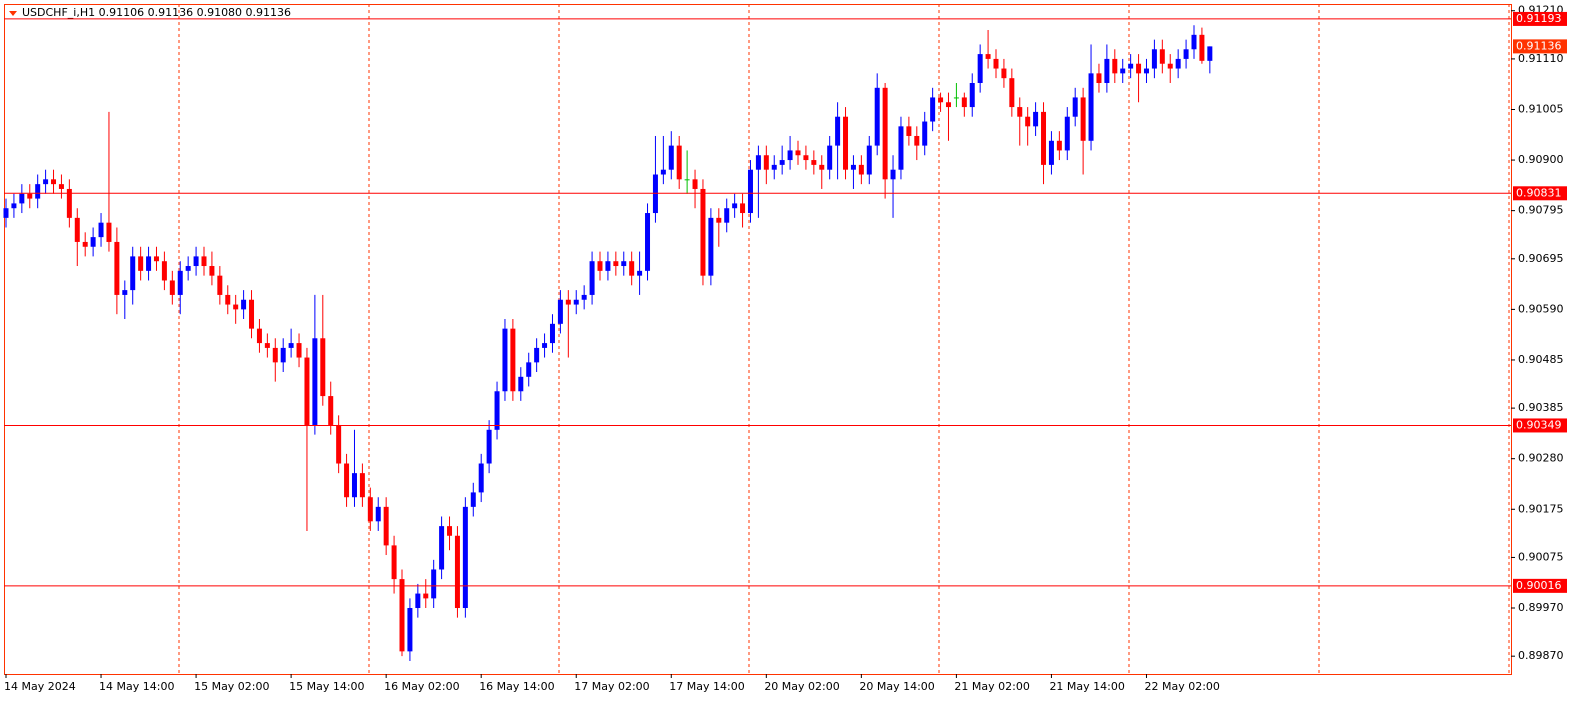 Image resolution: width=1586 pixels, height=709 pixels. I want to click on price-level-label: 0.90016, so click(1539, 585).